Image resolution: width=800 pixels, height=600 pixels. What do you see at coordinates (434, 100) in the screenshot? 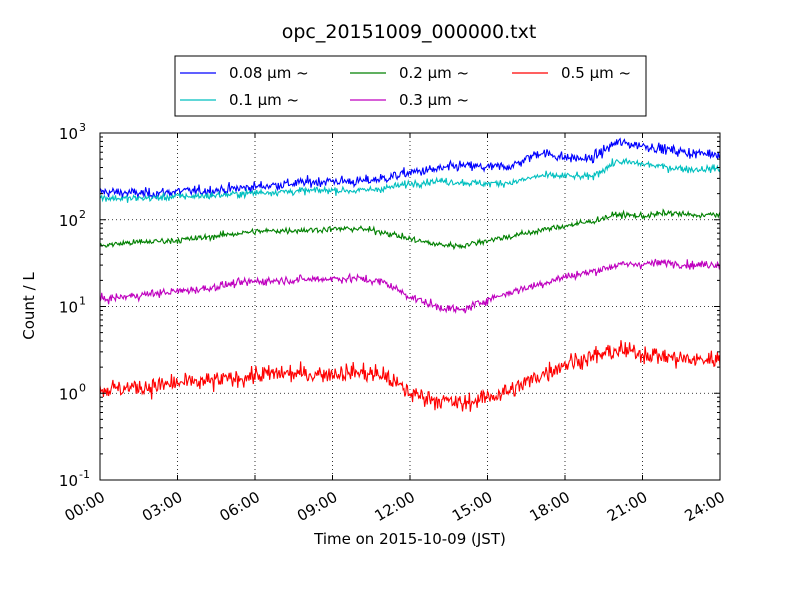
I see `legend-label: 0.3 μm ~` at bounding box center [434, 100].